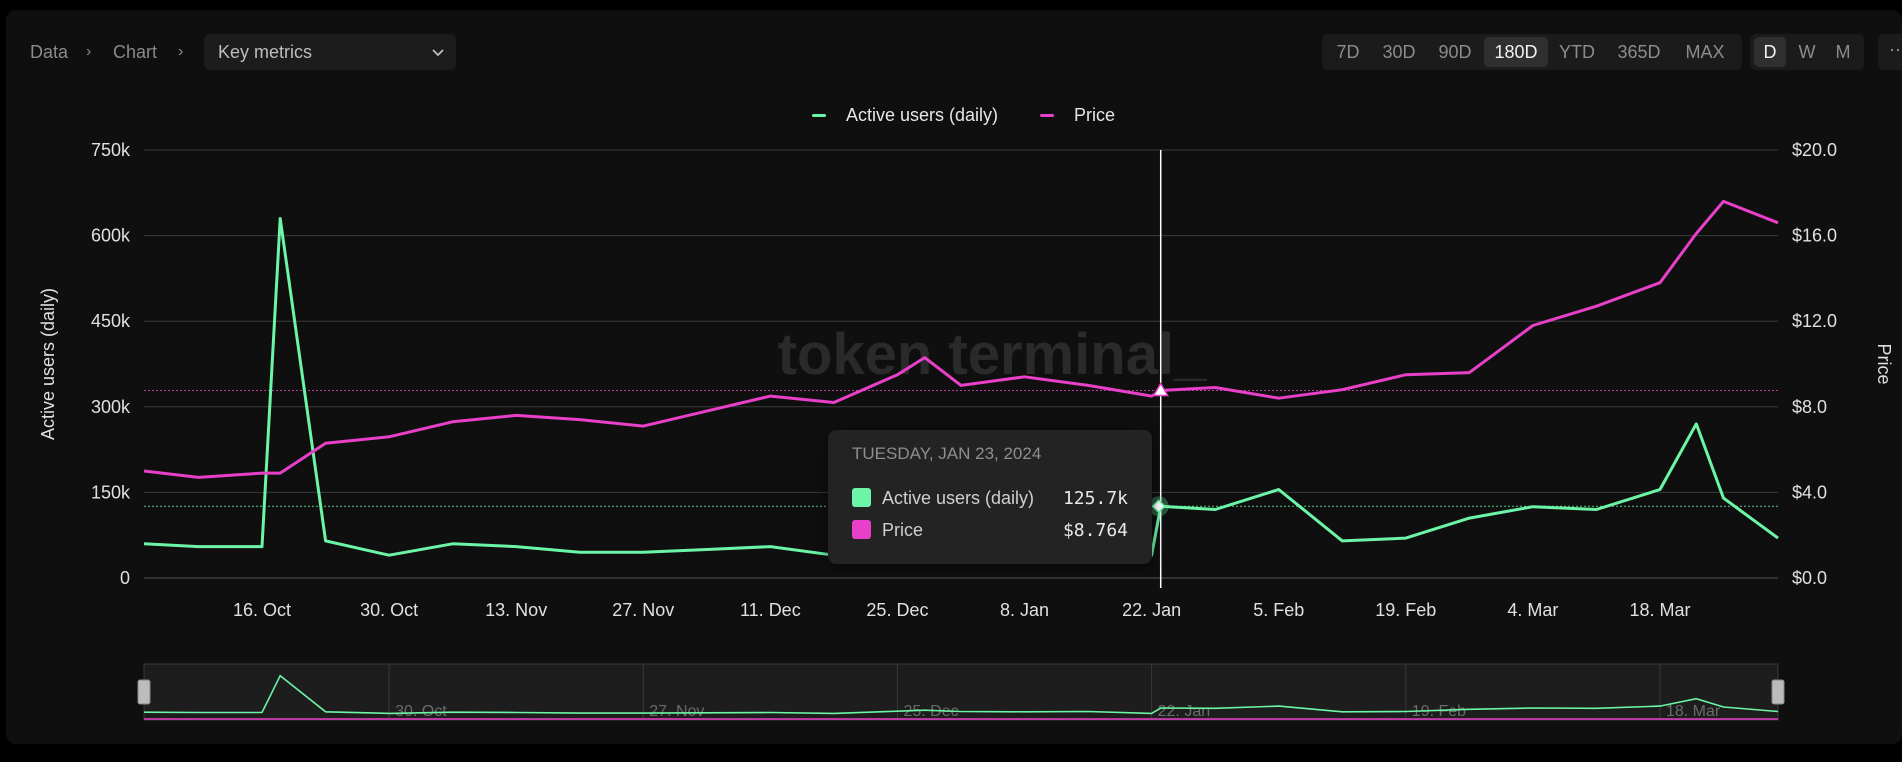 Image resolution: width=1902 pixels, height=762 pixels. What do you see at coordinates (1455, 52) in the screenshot?
I see `range-90d-button: 90D` at bounding box center [1455, 52].